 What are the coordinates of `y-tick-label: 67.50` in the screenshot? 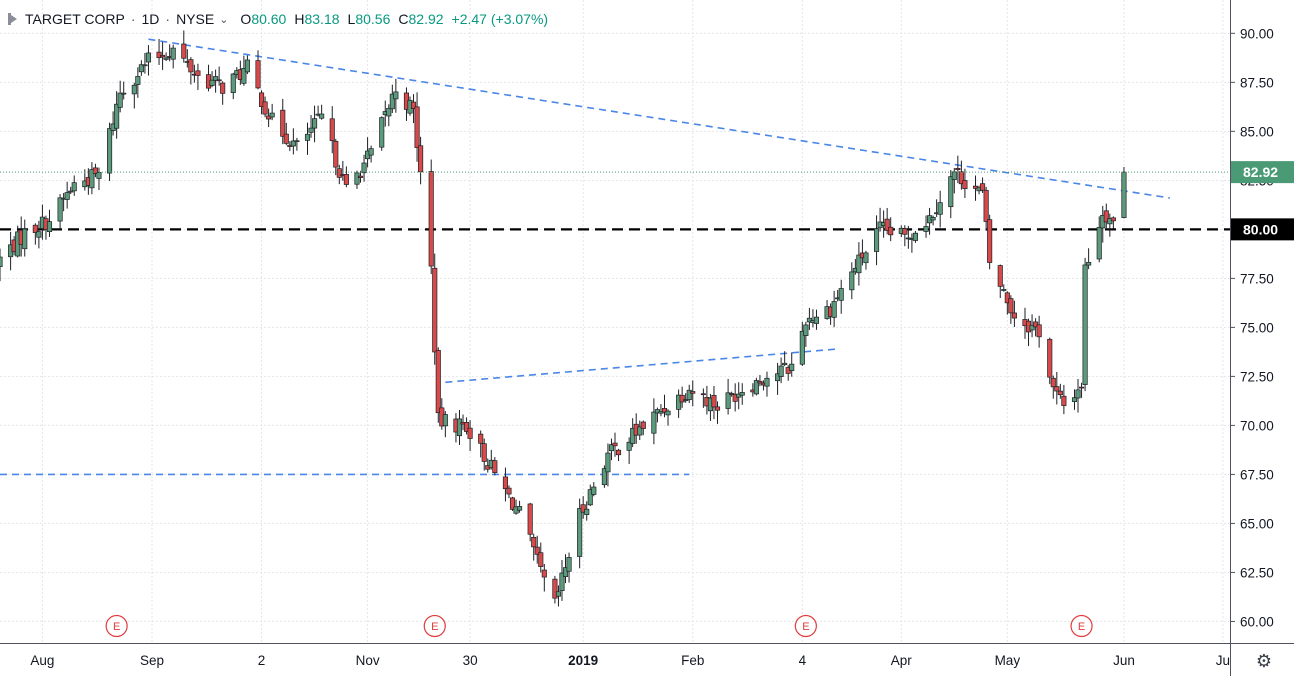 It's located at (1257, 474).